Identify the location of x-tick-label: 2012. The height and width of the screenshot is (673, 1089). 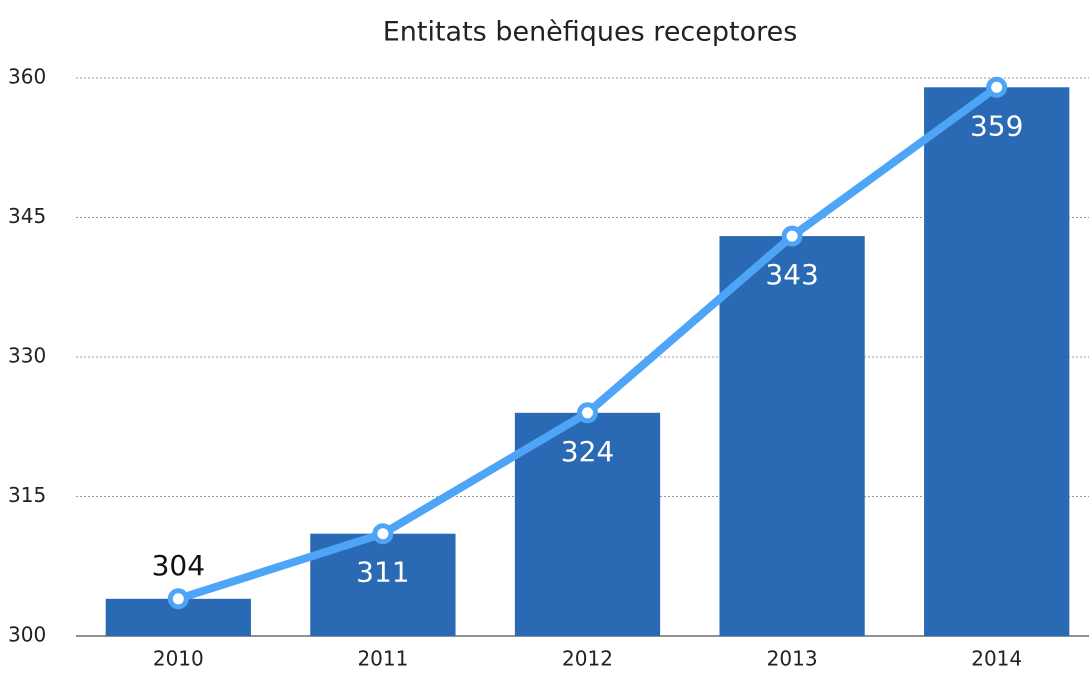
(587, 659).